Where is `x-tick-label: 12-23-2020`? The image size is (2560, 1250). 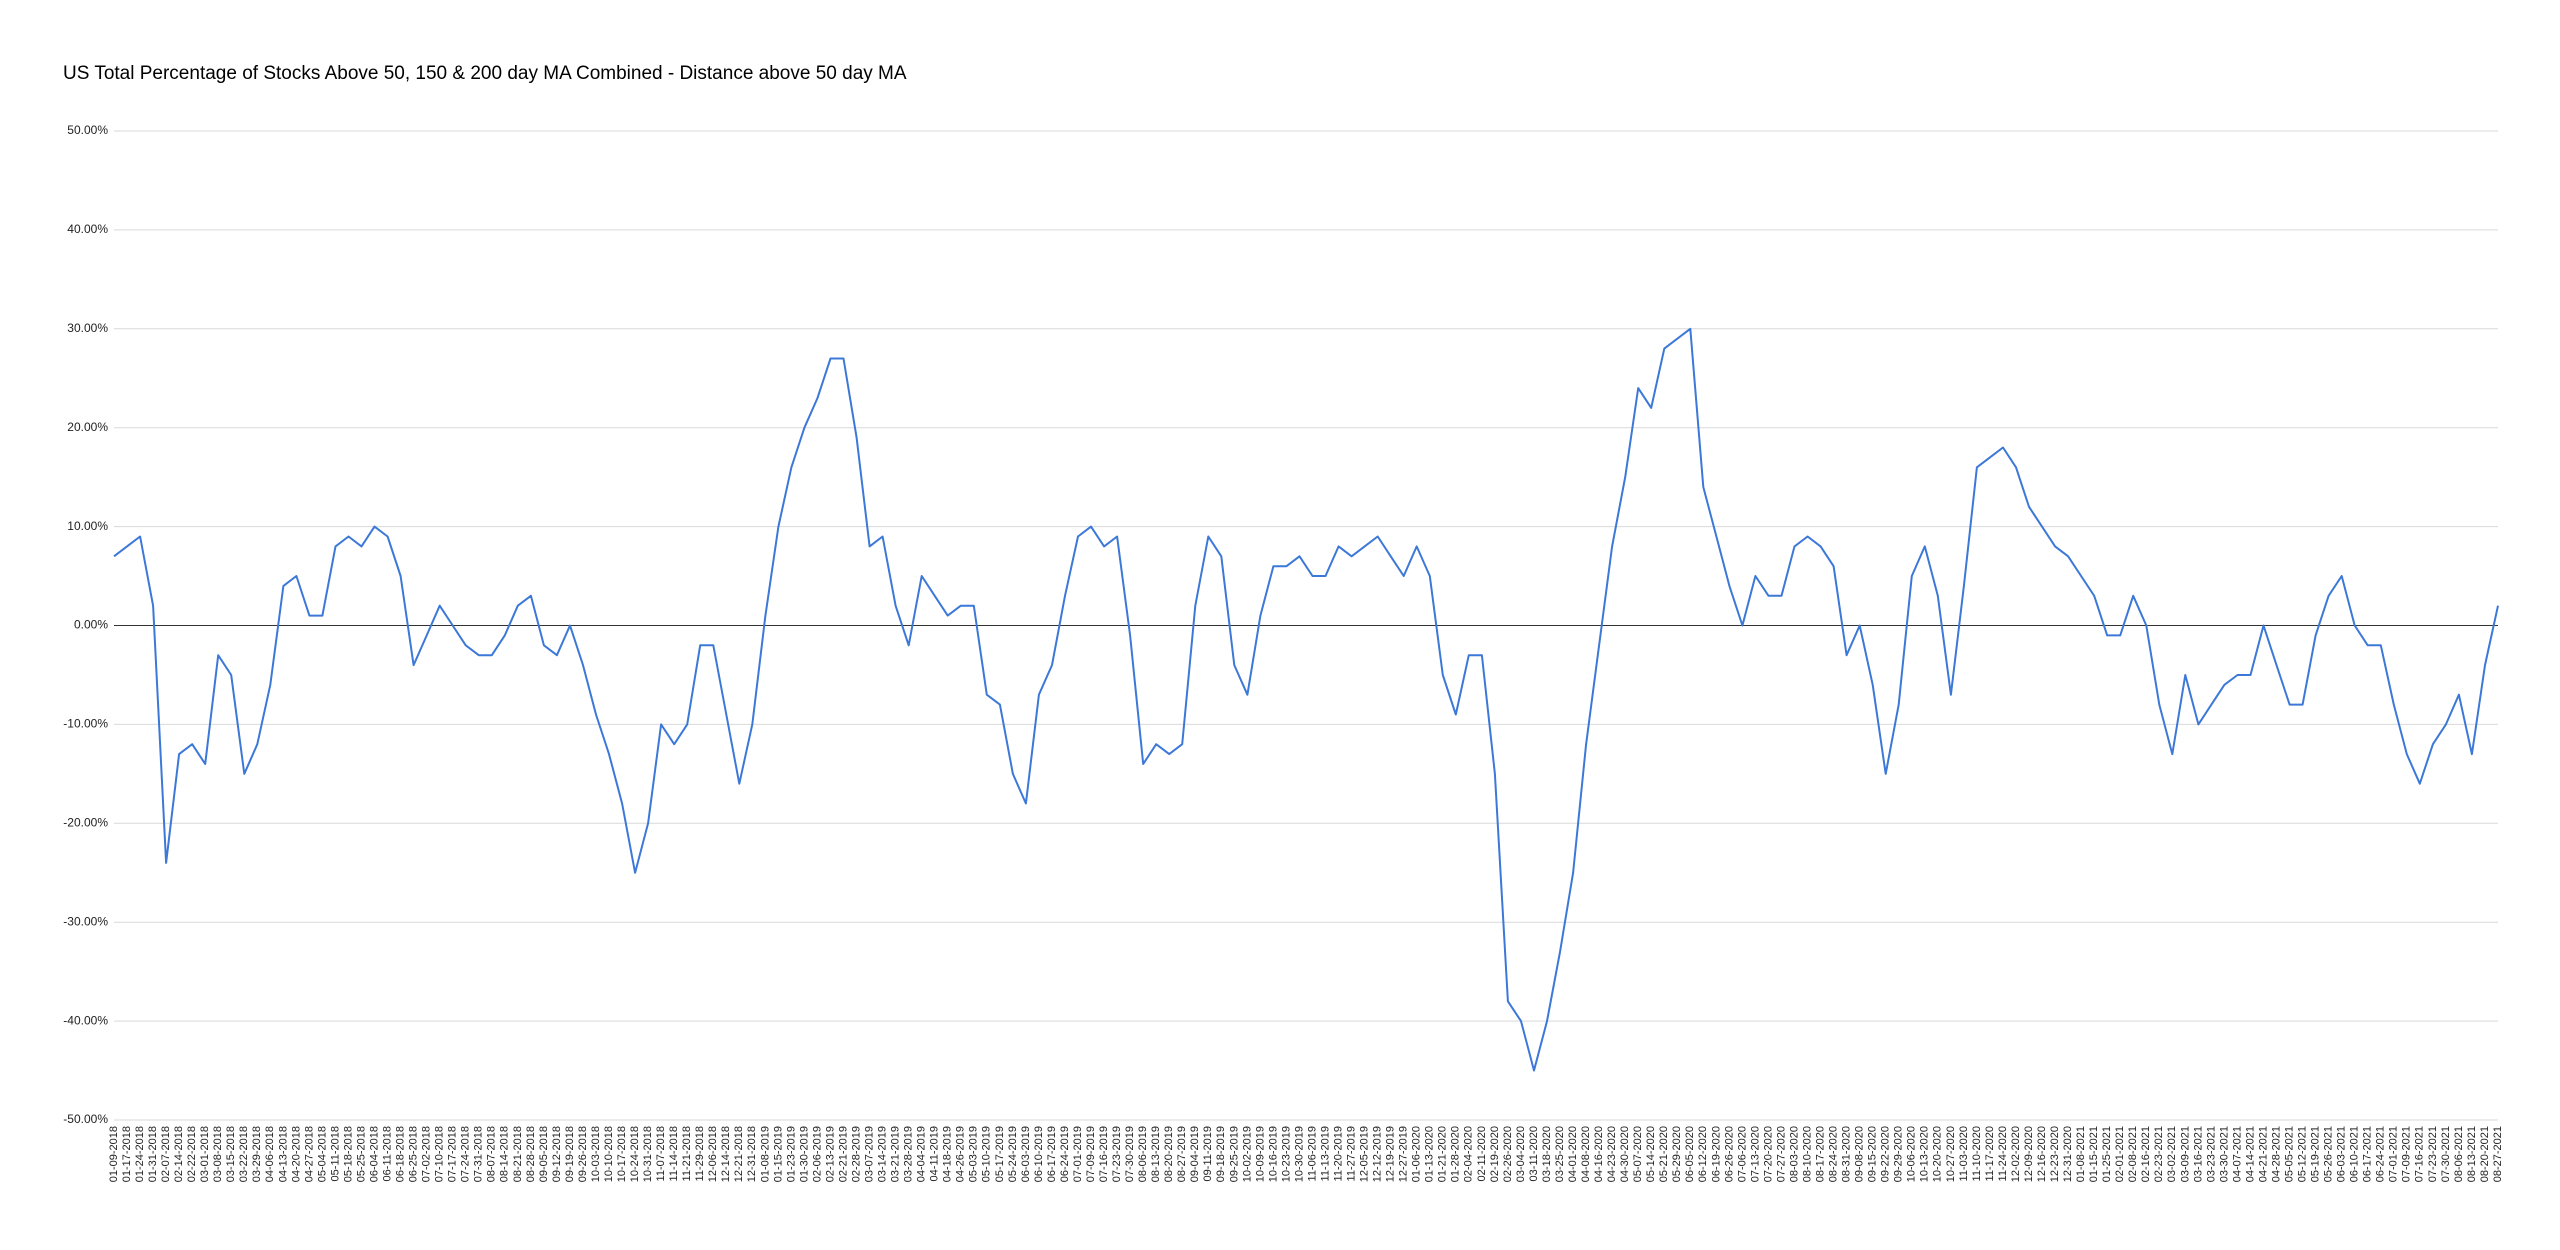
x-tick-label: 12-23-2020 is located at coordinates (2055, 1154).